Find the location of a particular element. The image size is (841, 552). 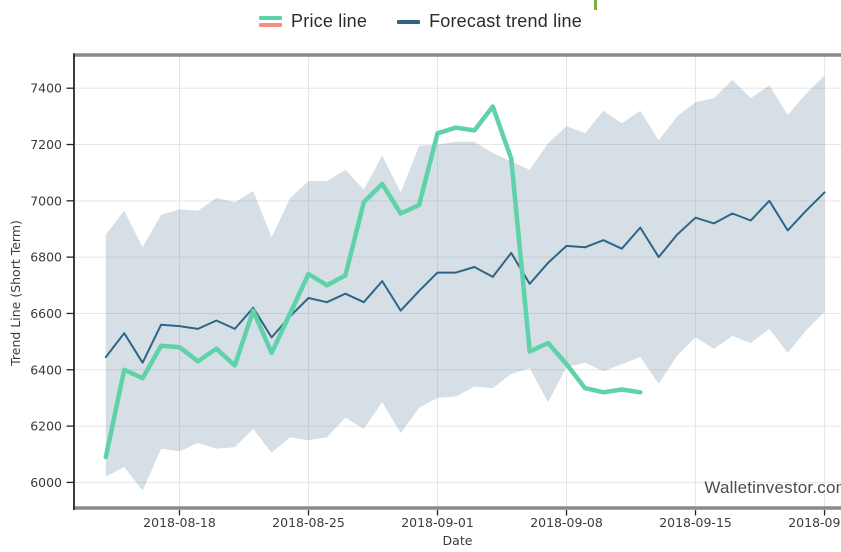

chart-legend: Price line Forecast trend line is located at coordinates (420, 21).